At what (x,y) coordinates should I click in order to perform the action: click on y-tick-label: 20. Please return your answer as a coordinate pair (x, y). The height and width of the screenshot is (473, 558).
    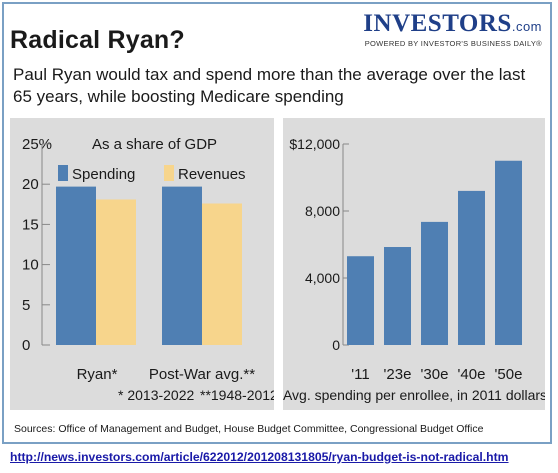
    Looking at the image, I should click on (30, 184).